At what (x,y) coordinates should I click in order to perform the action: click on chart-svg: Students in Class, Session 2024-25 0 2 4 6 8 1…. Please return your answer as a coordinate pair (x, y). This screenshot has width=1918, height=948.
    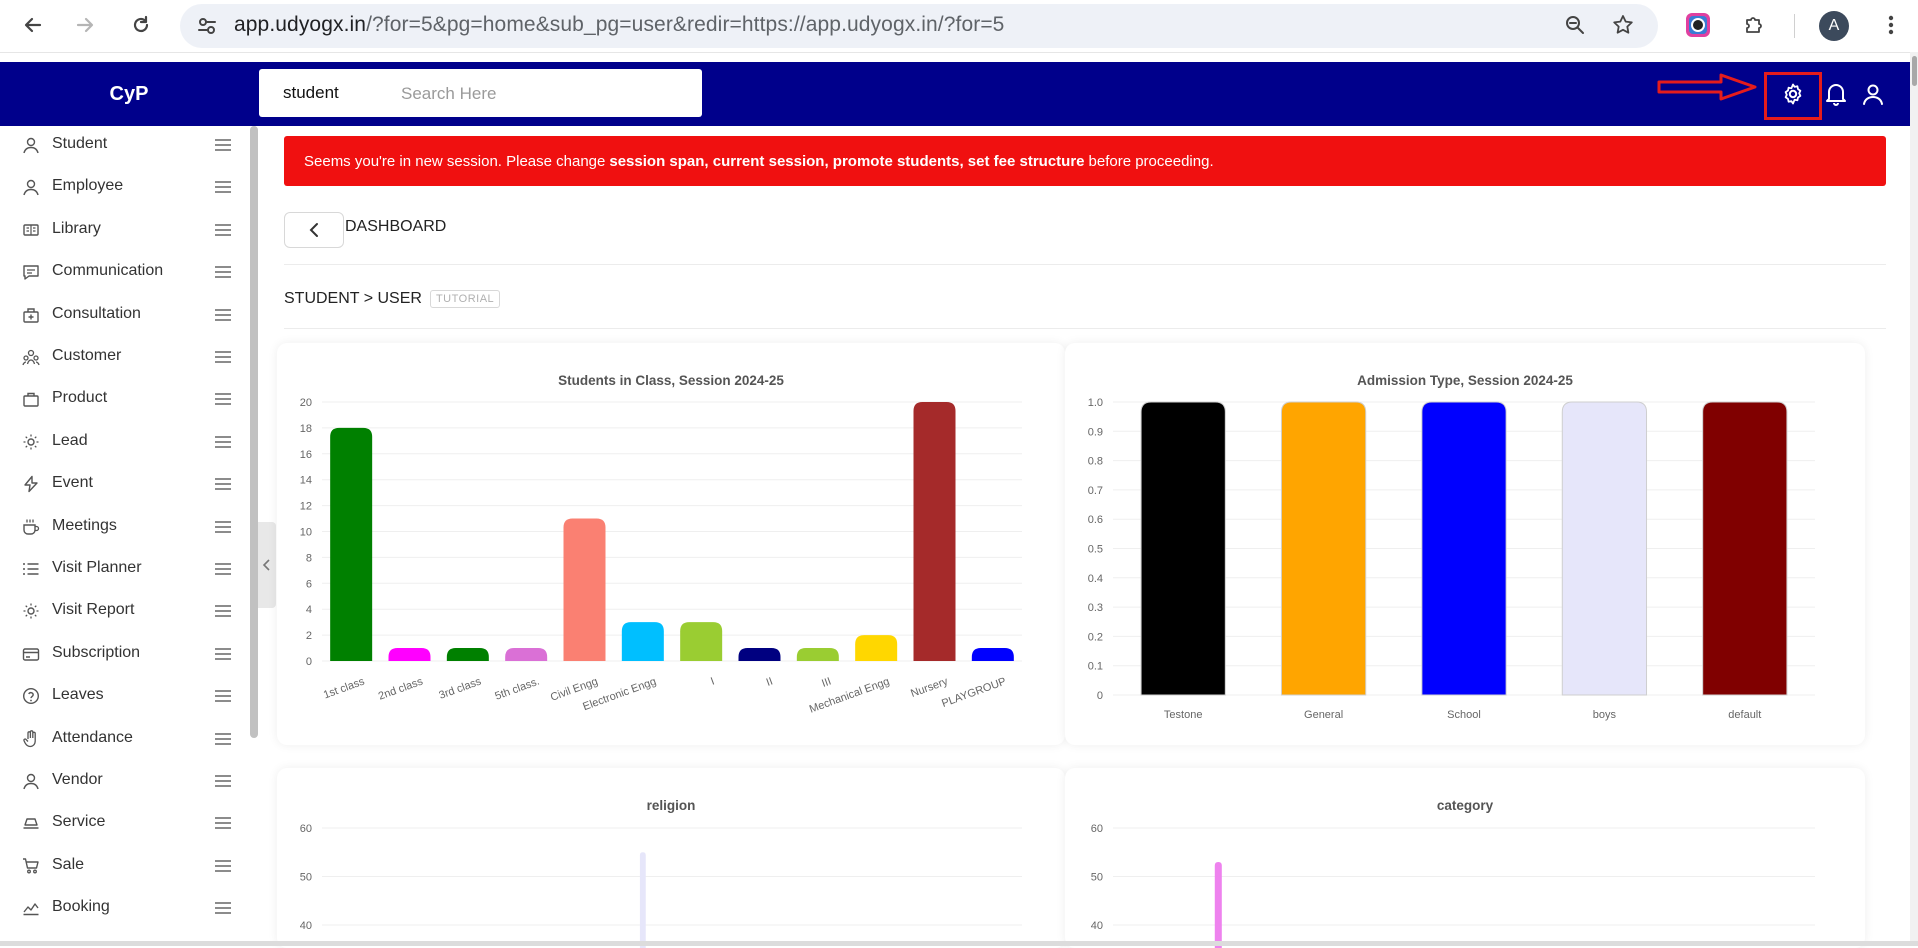
    Looking at the image, I should click on (661, 544).